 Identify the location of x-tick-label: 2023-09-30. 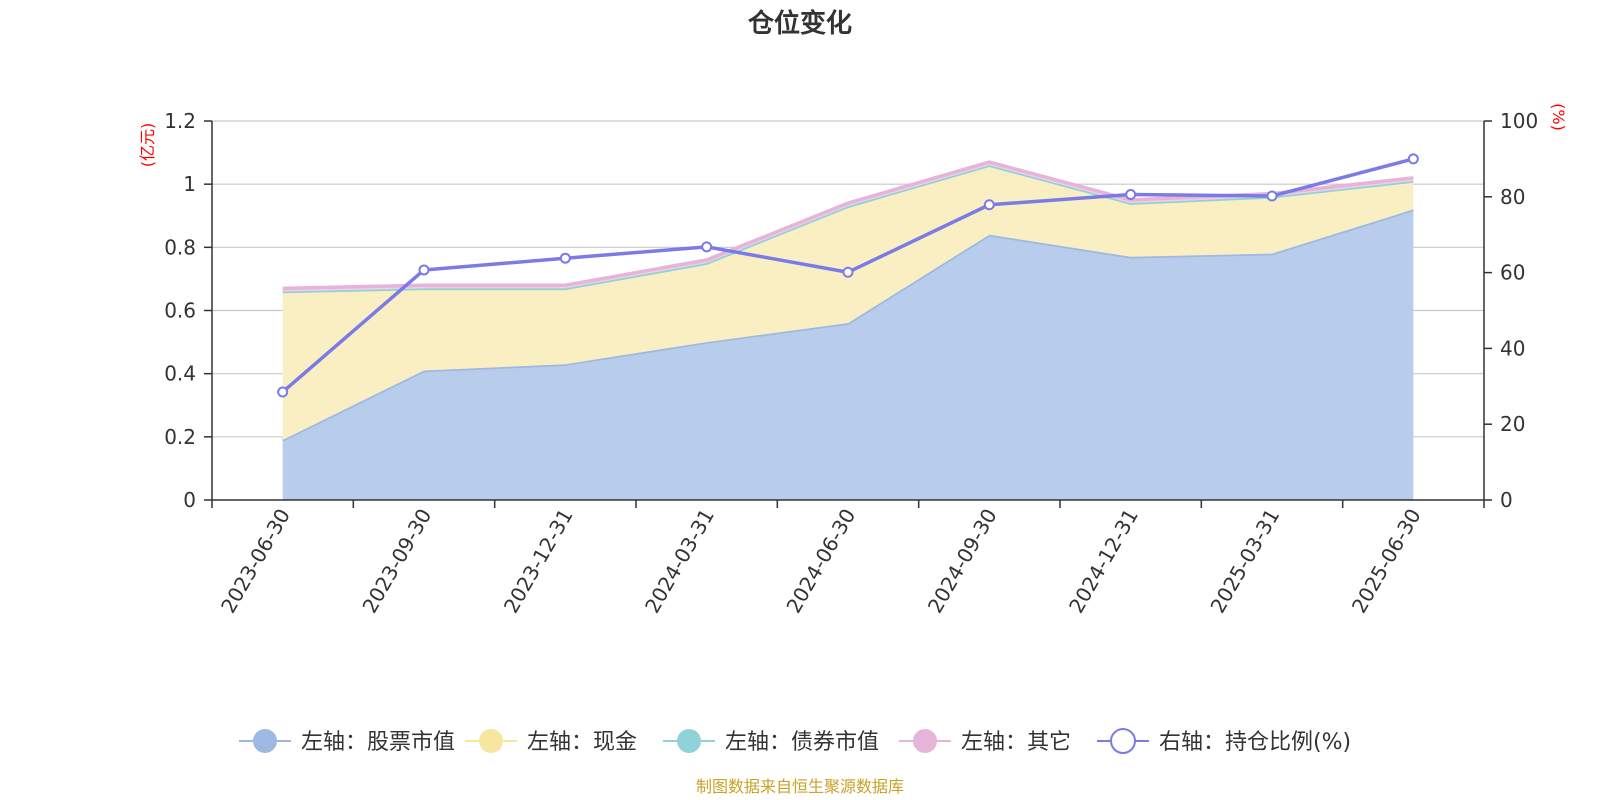
(396, 561).